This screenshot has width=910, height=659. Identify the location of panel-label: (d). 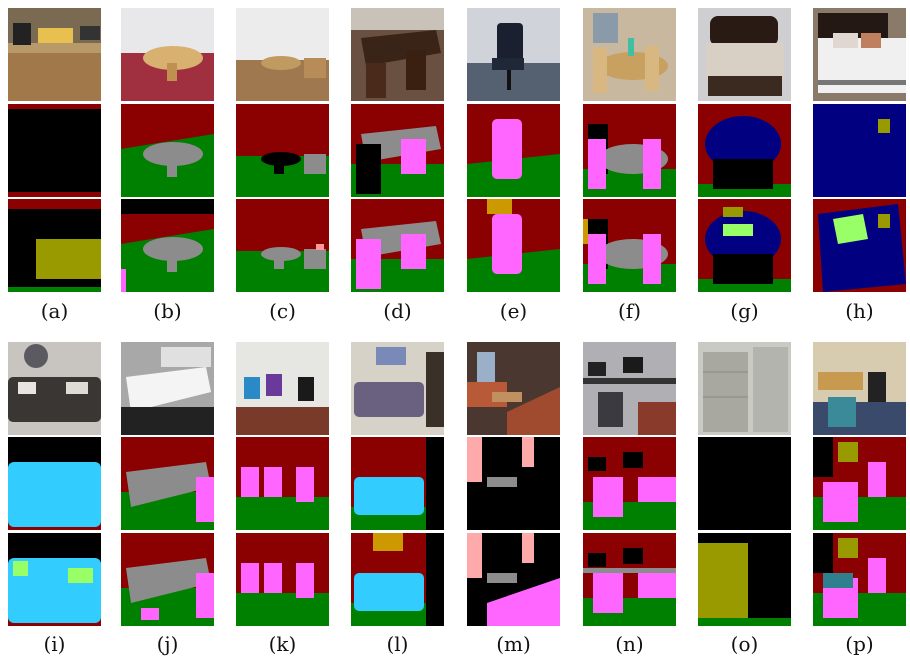
(397, 311).